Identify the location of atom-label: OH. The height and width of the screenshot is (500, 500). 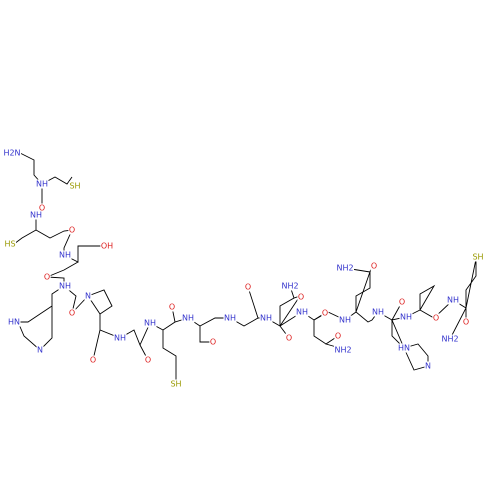
(107, 246).